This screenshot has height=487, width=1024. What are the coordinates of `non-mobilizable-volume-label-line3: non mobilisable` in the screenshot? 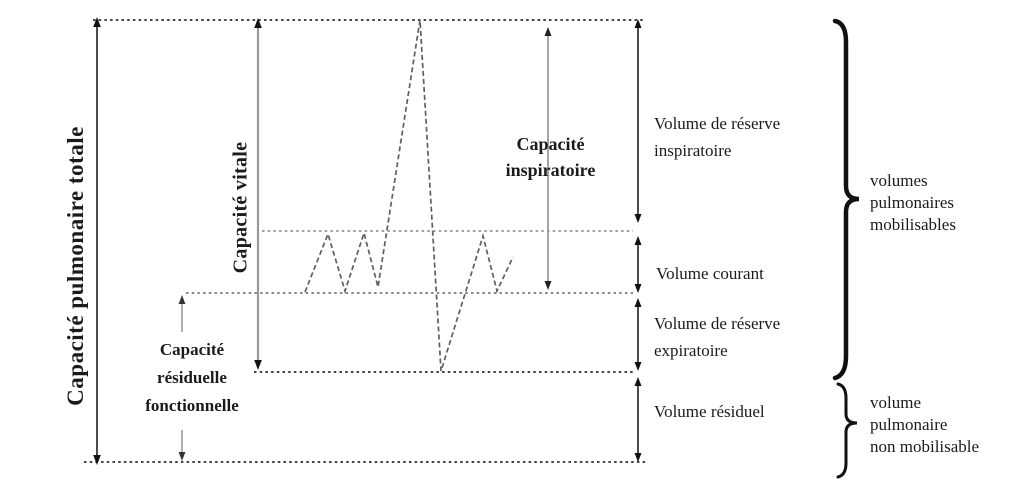 It's located at (925, 446).